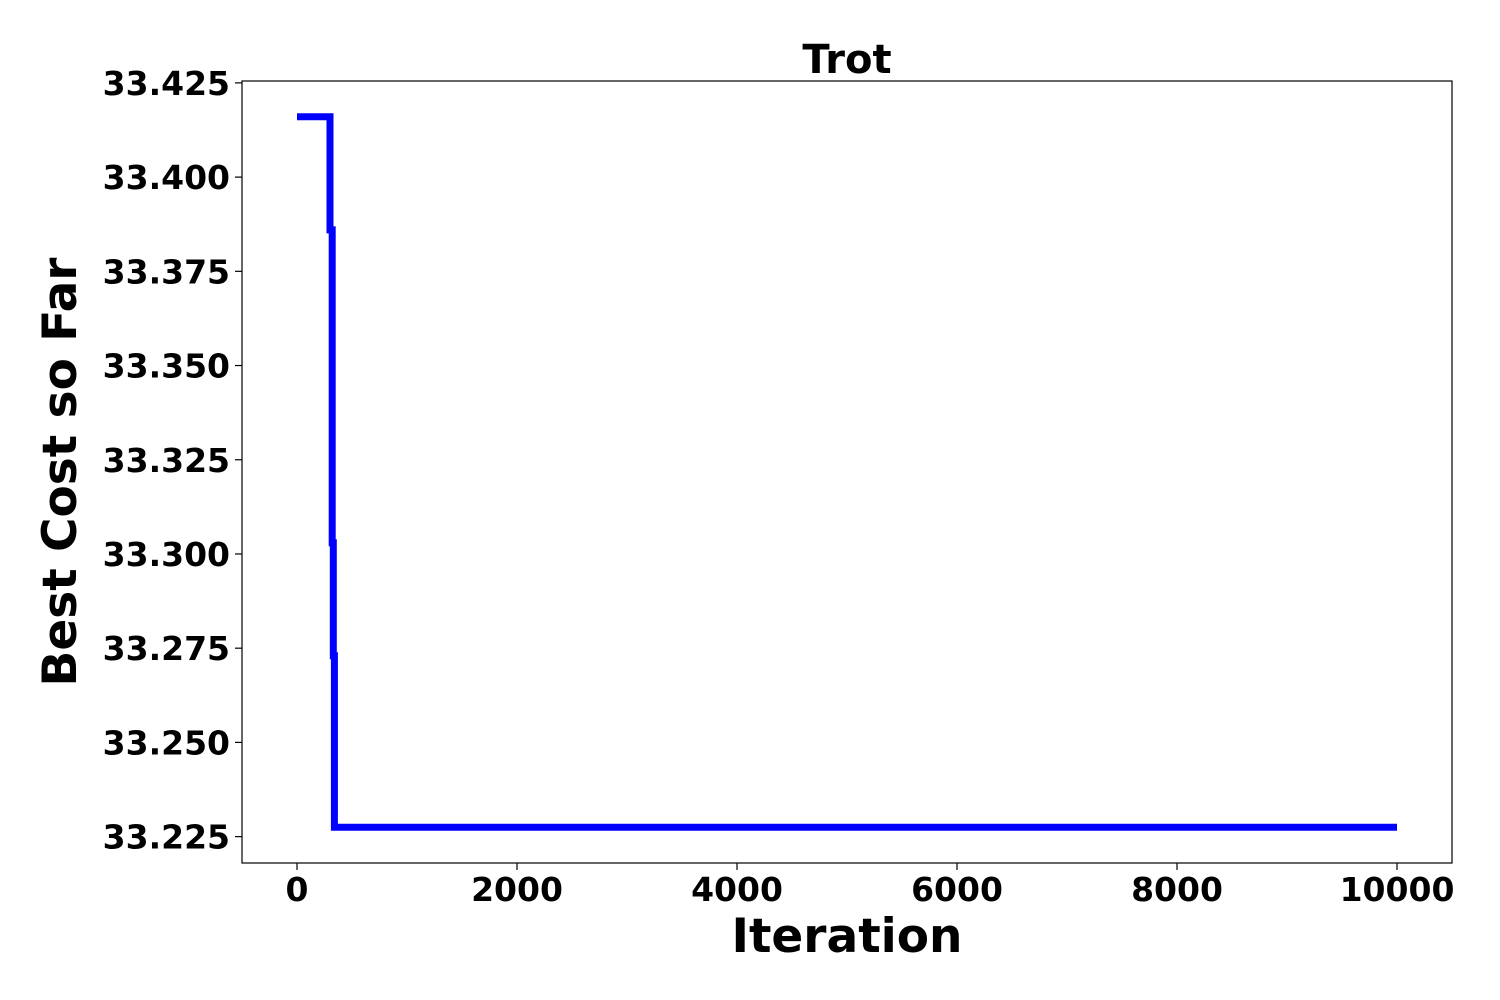  What do you see at coordinates (166, 837) in the screenshot?
I see `y-tick-label: 33.225` at bounding box center [166, 837].